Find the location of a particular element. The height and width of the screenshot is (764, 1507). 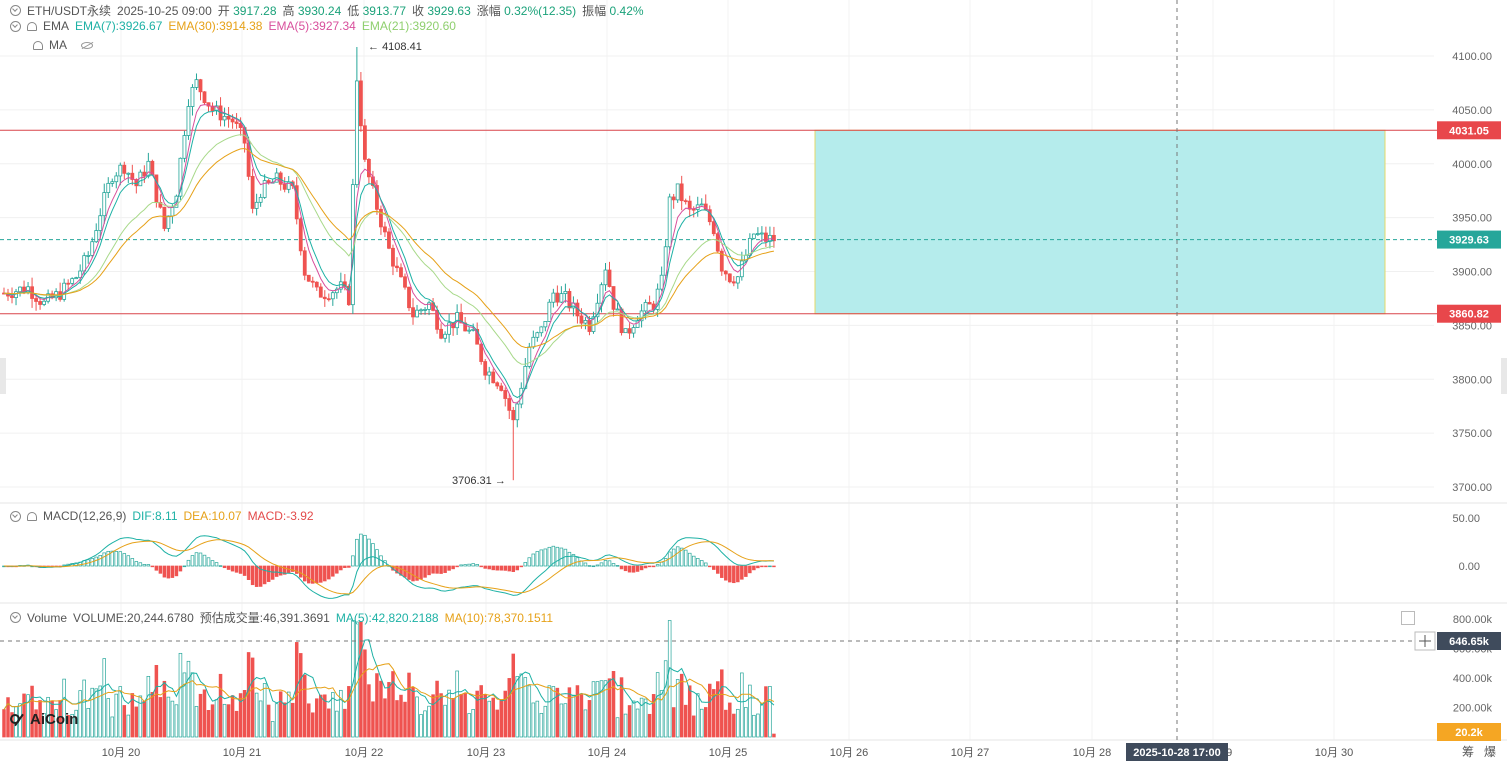

bar-datetime: 2025-10-25 09:00 is located at coordinates (164, 10).